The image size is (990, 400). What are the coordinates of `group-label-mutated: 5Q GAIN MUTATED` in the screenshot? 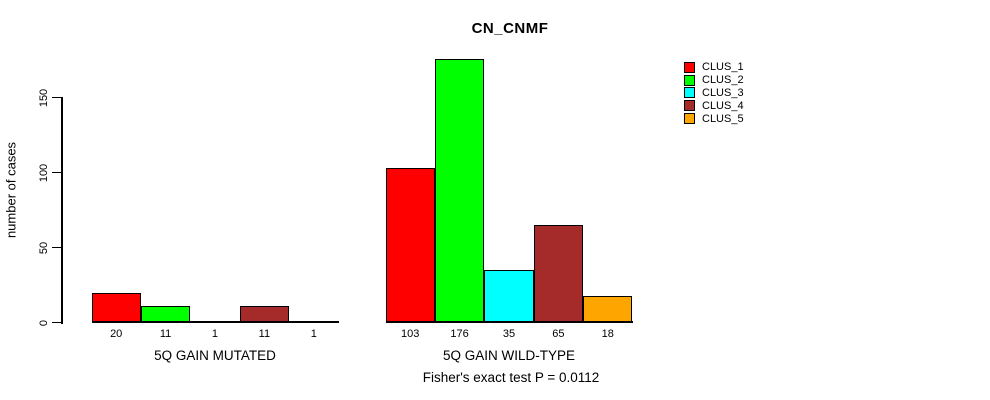 It's located at (215, 355).